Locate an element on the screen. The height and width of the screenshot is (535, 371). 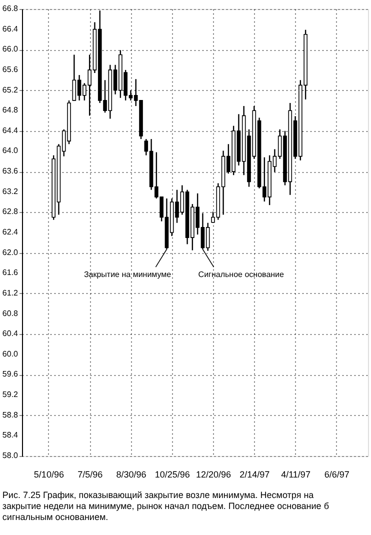
x-tick-label: 10/25/96 is located at coordinates (172, 475).